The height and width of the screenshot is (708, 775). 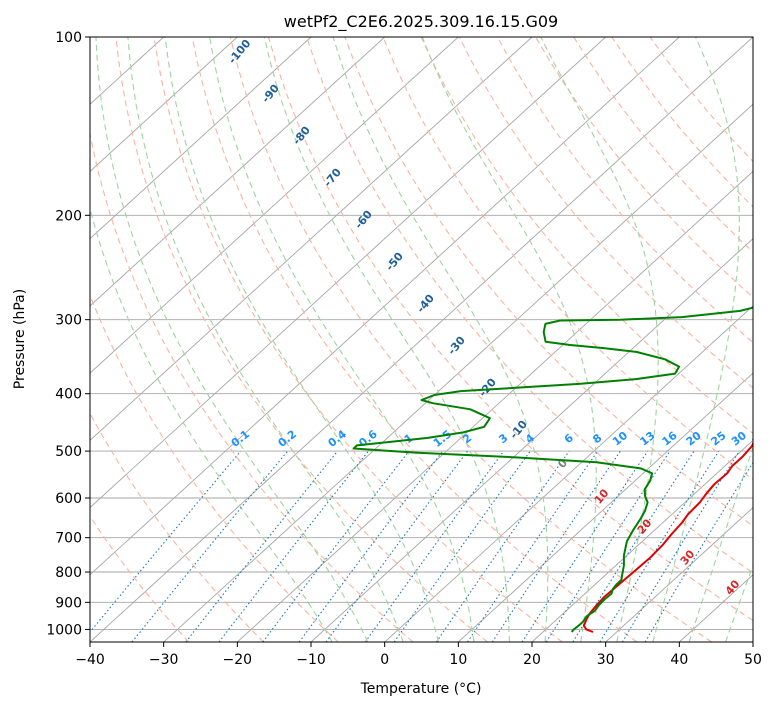 What do you see at coordinates (68, 603) in the screenshot?
I see `y-tick-label: 900` at bounding box center [68, 603].